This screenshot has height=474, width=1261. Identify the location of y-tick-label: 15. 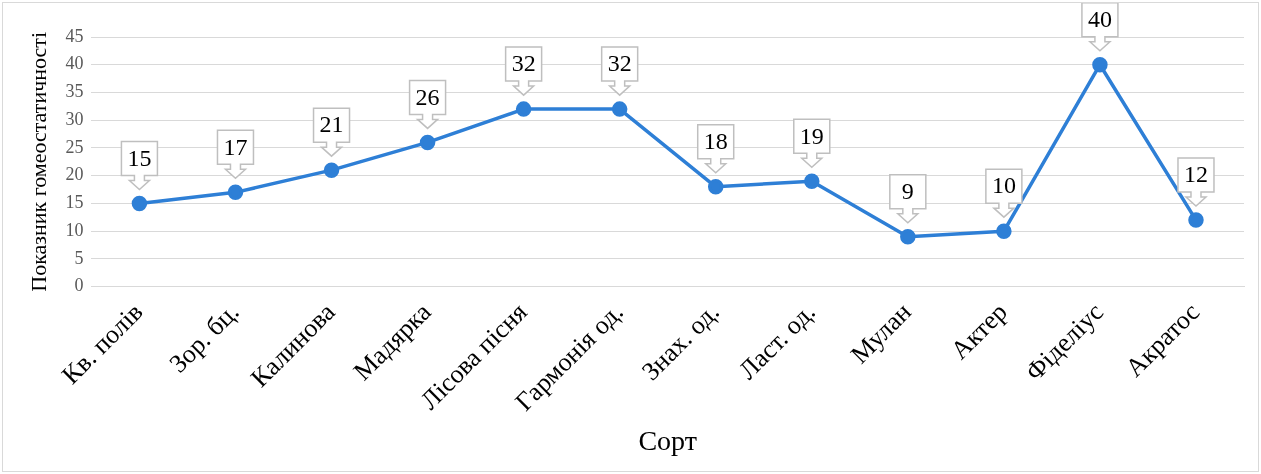
(74, 202).